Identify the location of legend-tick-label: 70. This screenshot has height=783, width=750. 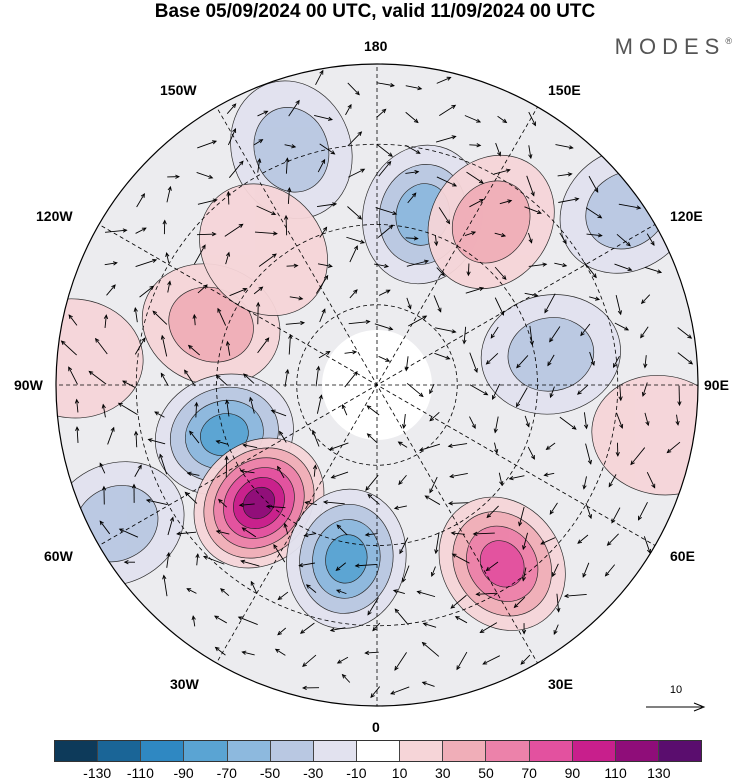
(529, 773).